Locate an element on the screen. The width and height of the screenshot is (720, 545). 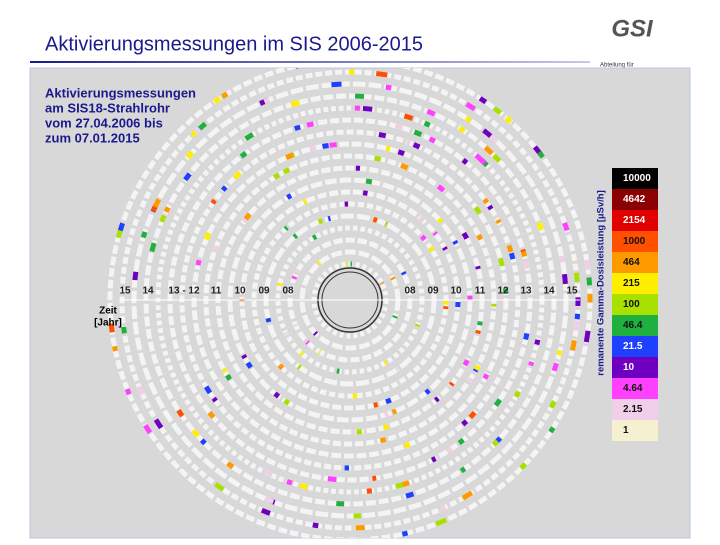
logo: GSI is located at coordinates (632, 28).